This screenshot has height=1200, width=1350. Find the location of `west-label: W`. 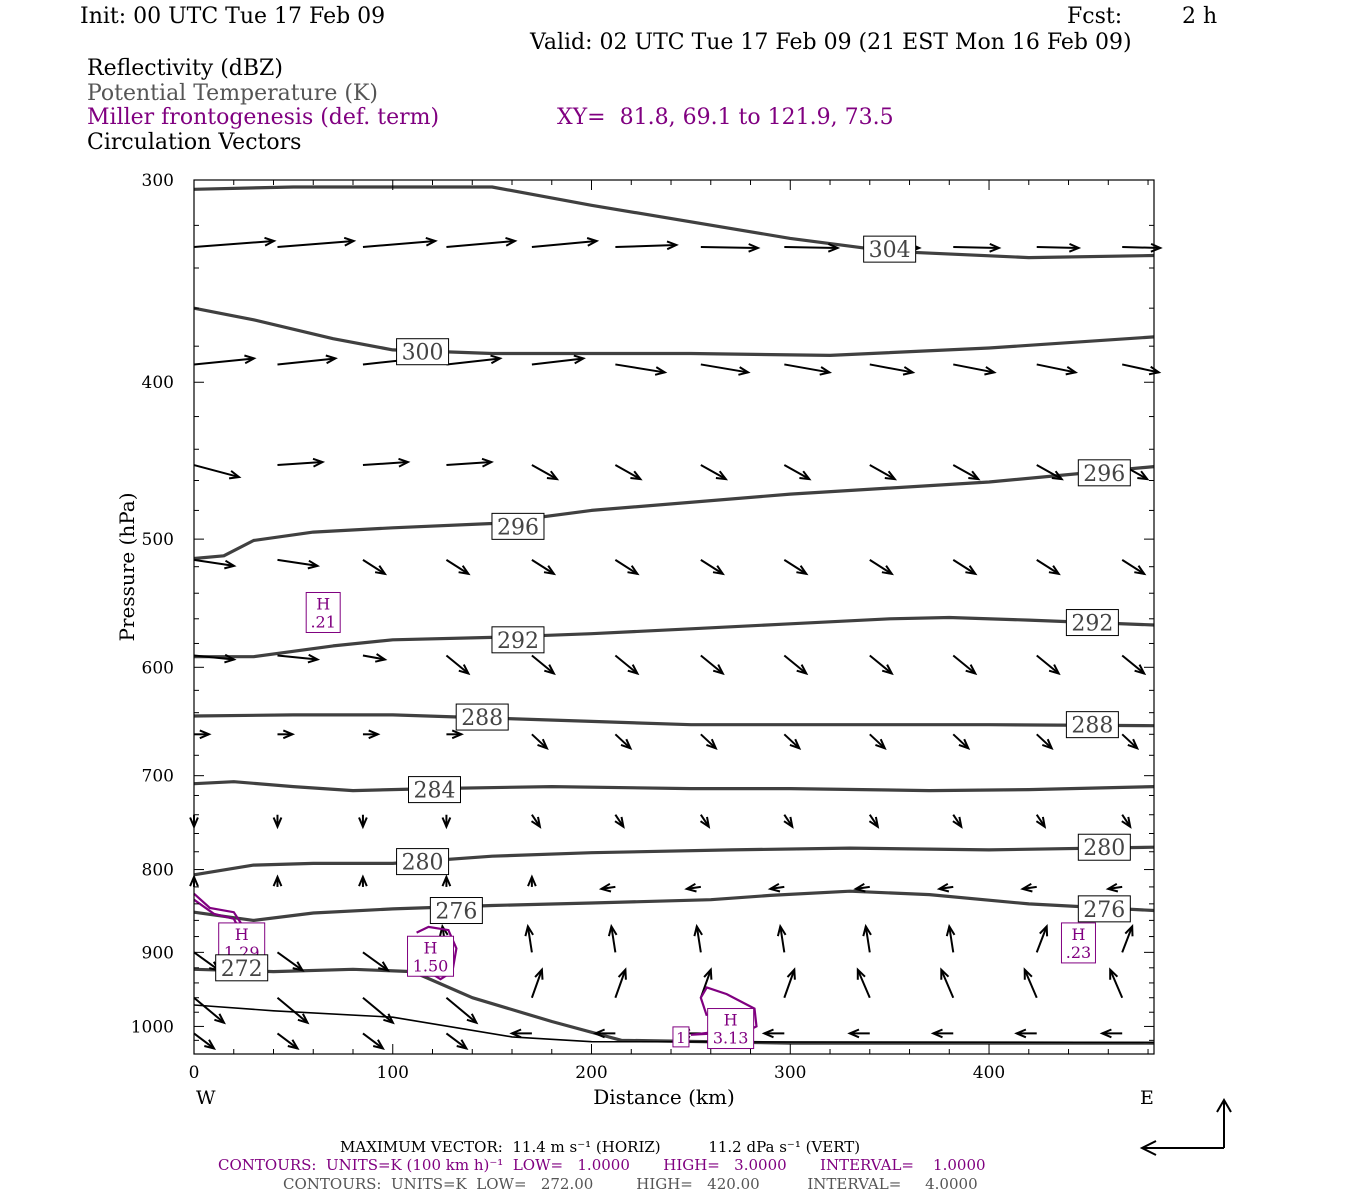

west-label: W is located at coordinates (206, 1098).